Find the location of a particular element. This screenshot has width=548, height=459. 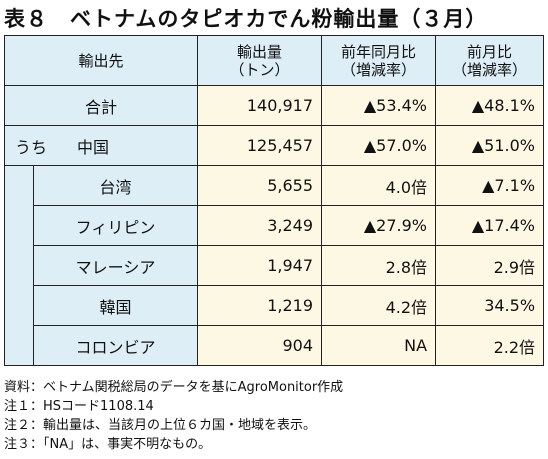

row-mom: ▲7.1% is located at coordinates (490, 185).